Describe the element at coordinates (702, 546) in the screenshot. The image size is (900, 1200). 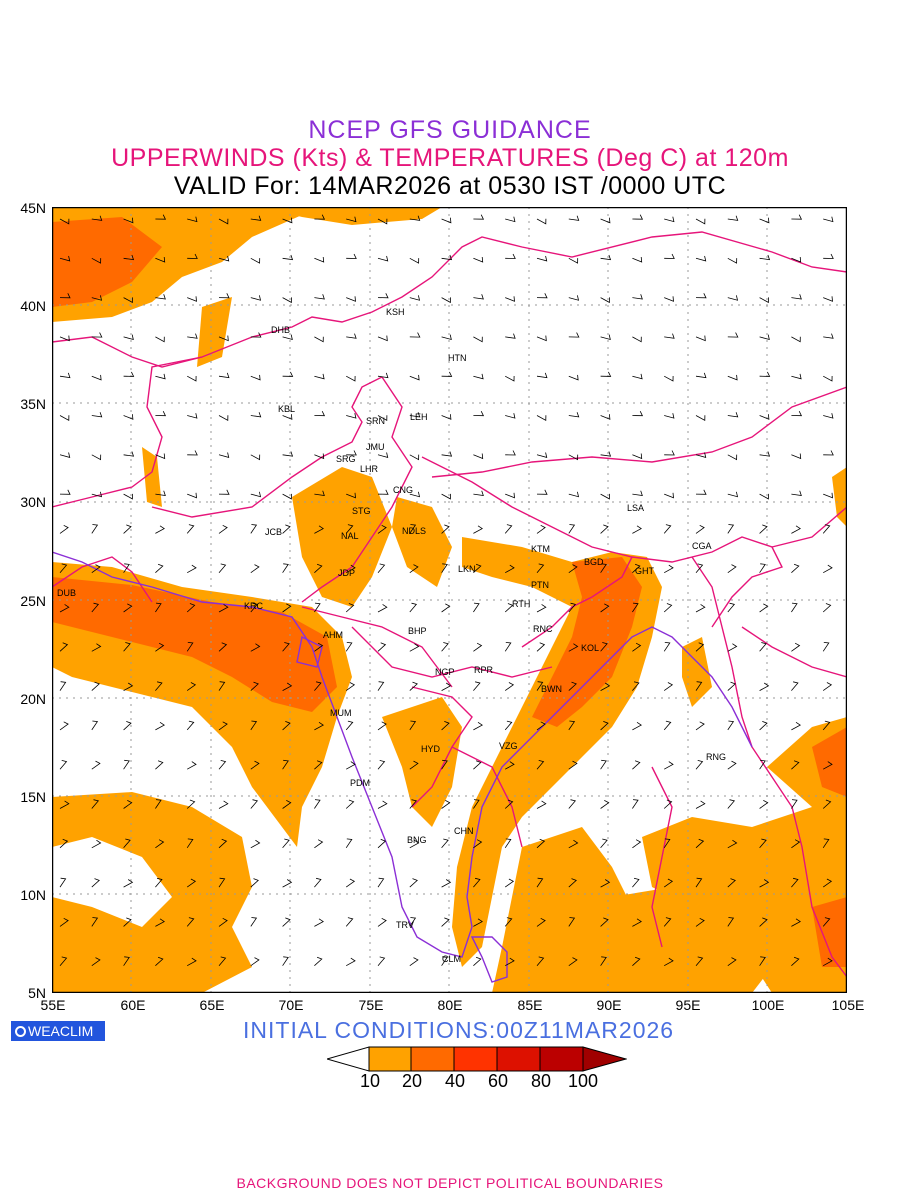
I see `station-cga: CGA` at that location.